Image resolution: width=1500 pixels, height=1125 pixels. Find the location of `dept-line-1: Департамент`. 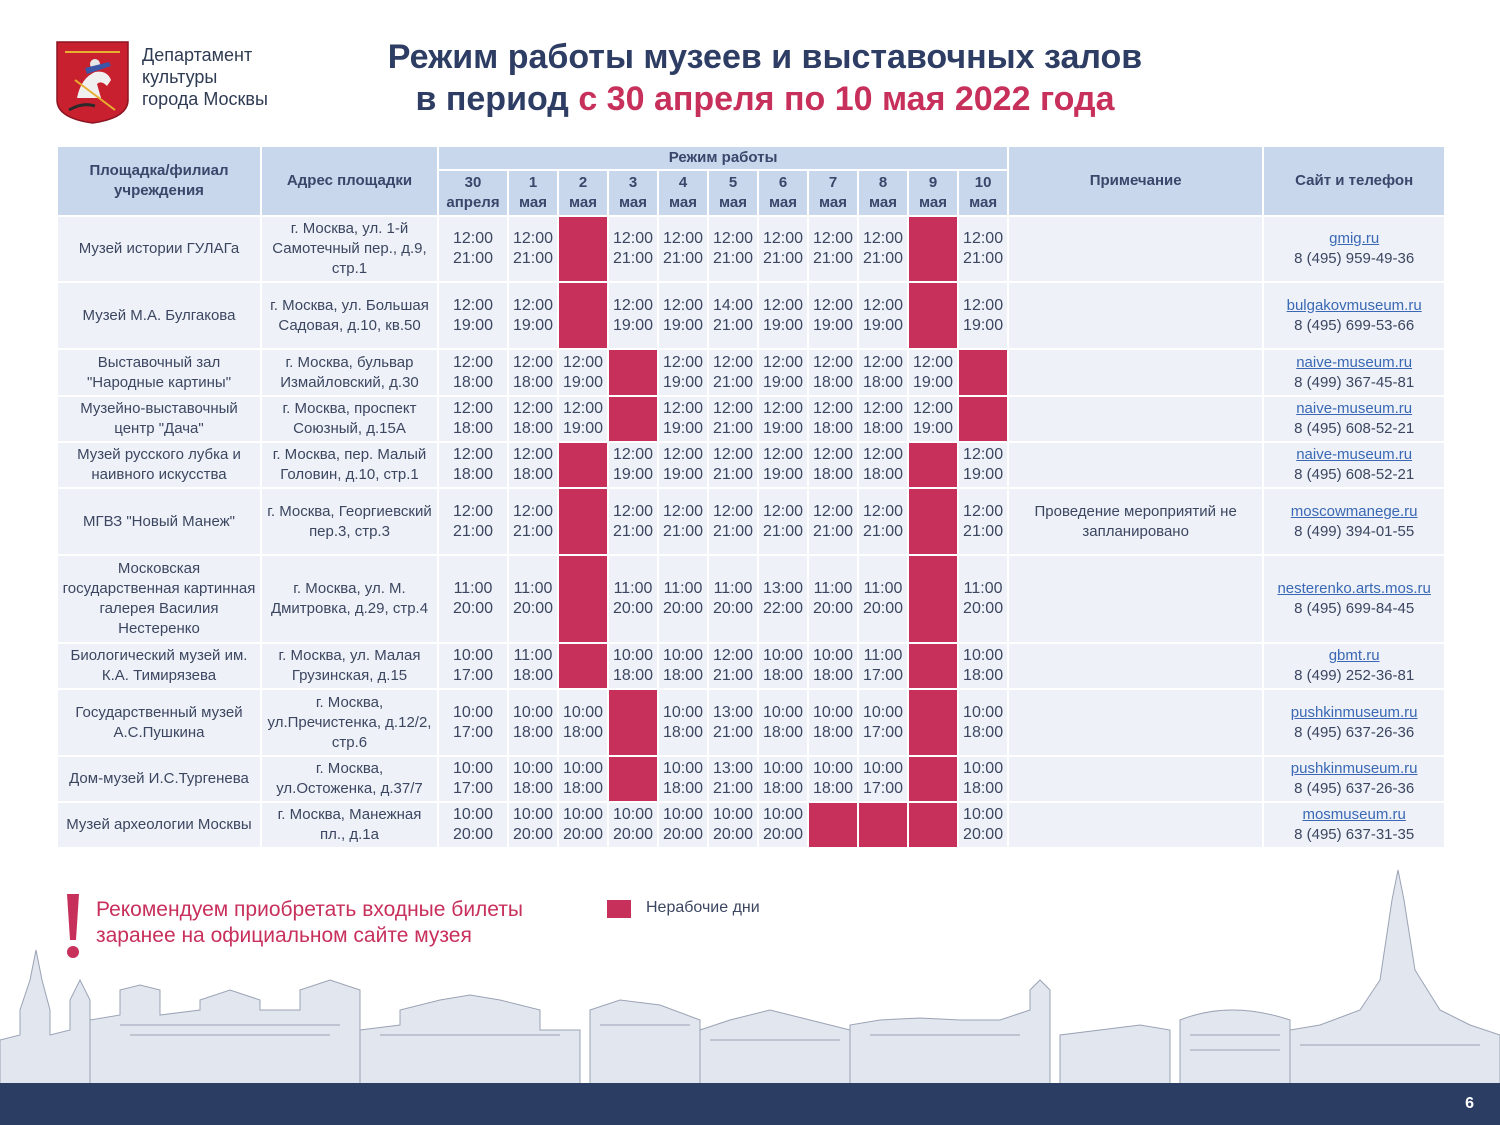

dept-line-1: Департамент is located at coordinates (197, 55).